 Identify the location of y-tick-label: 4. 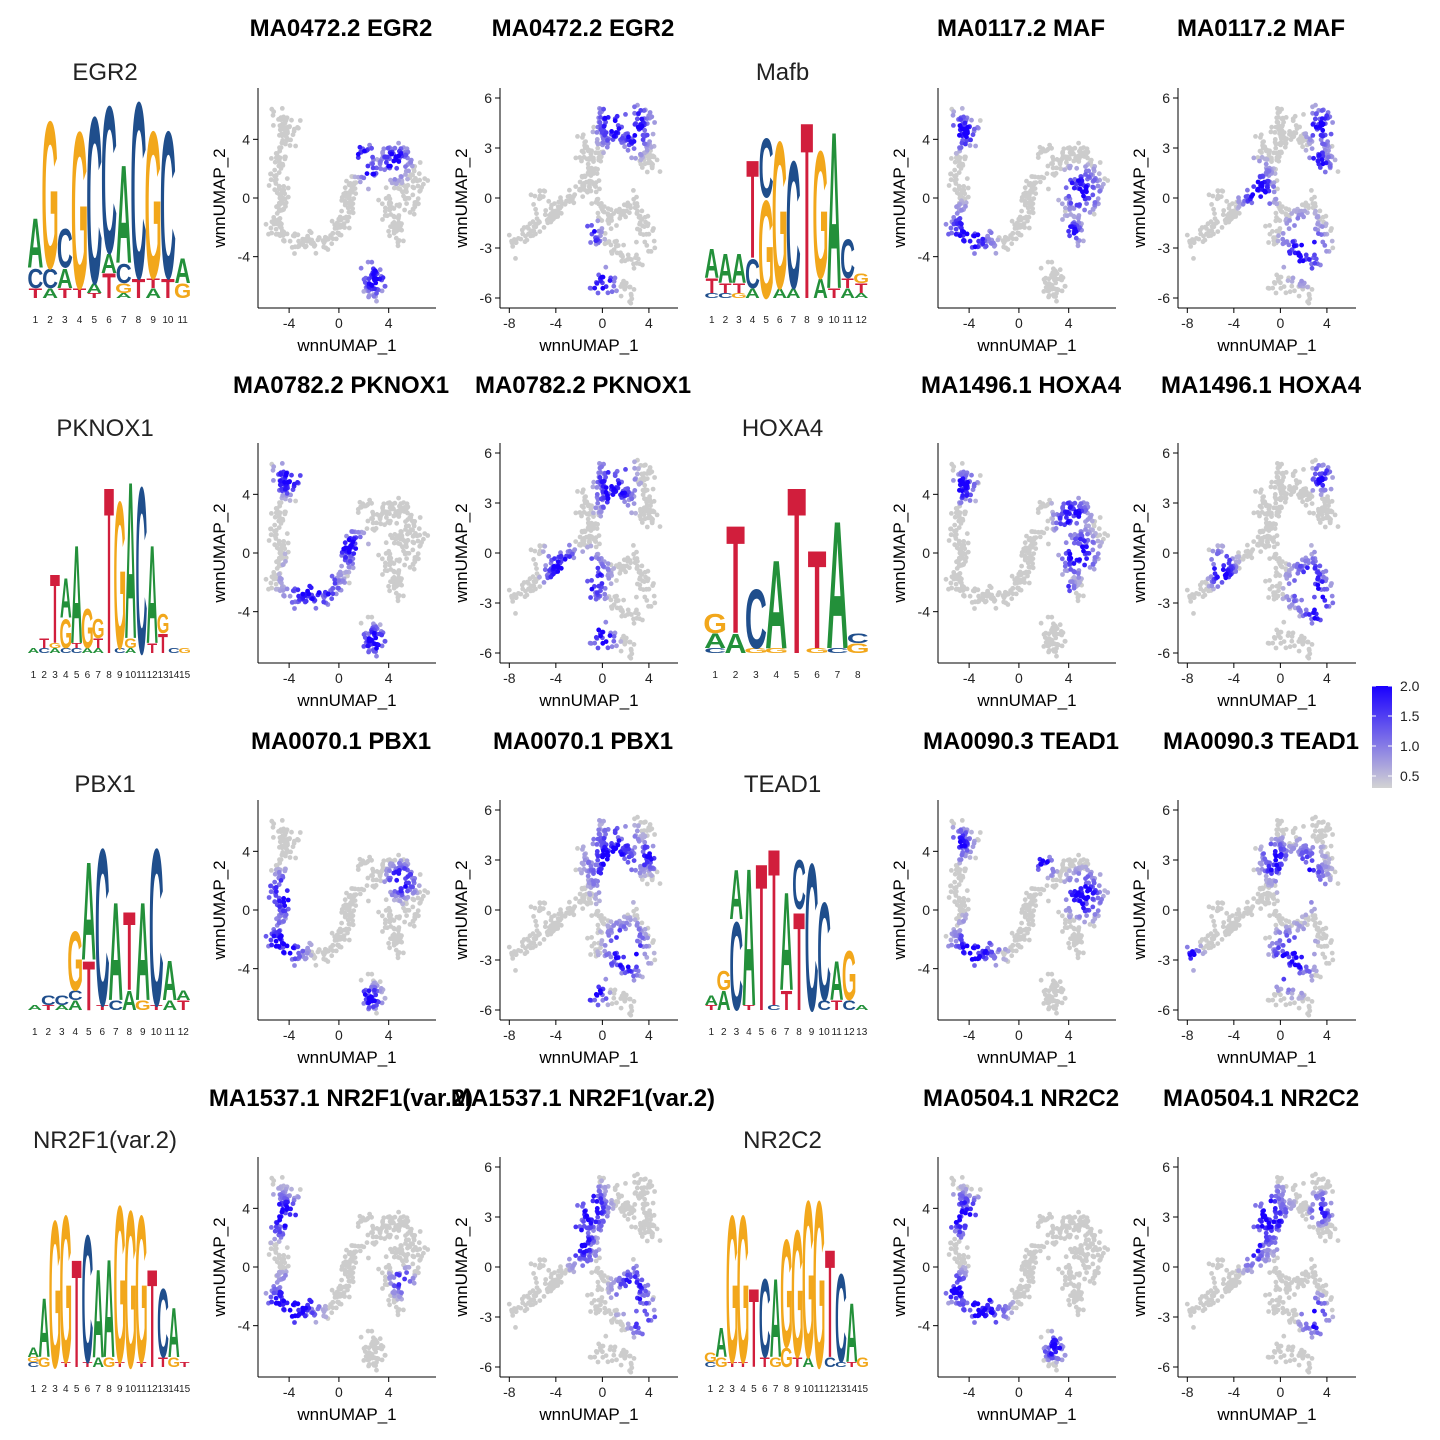
(926, 139).